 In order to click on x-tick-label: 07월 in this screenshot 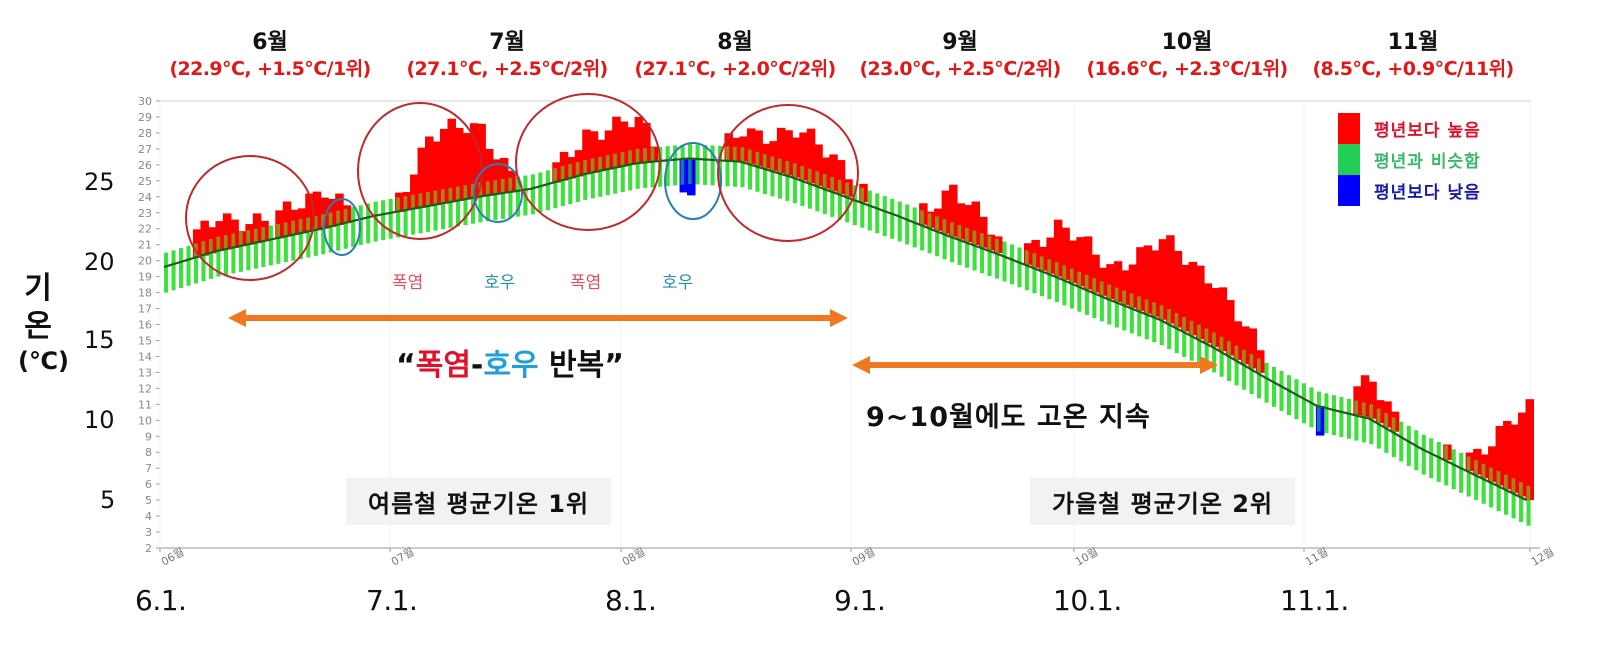, I will do `click(402, 556)`.